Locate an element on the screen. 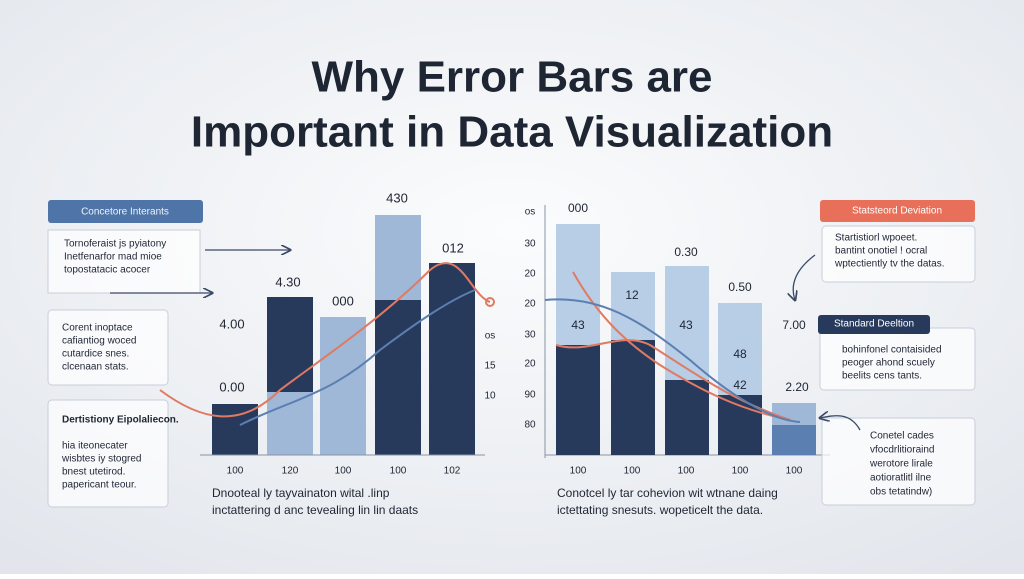  note-text: hia iteonecater is located at coordinates (95, 446).